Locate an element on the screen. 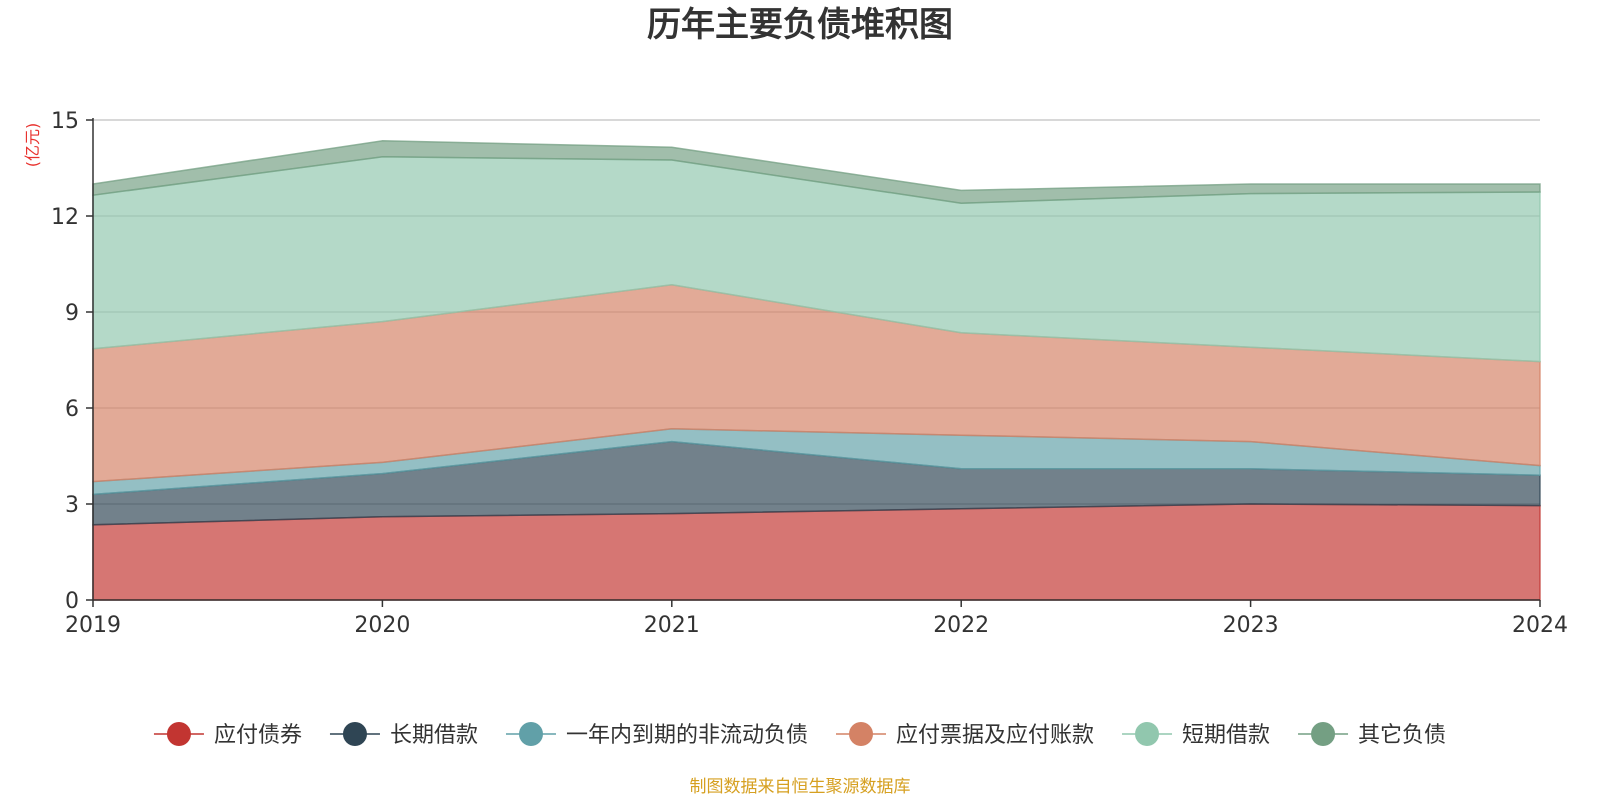 Image resolution: width=1600 pixels, height=800 pixels. x-tick-label-2021: 2021 is located at coordinates (672, 625).